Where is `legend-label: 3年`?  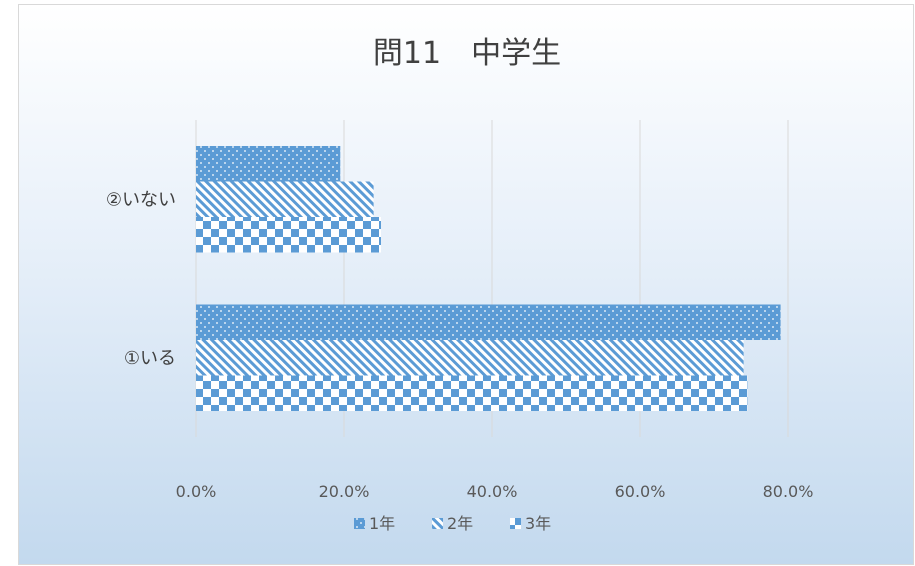 legend-label: 3年 is located at coordinates (538, 523).